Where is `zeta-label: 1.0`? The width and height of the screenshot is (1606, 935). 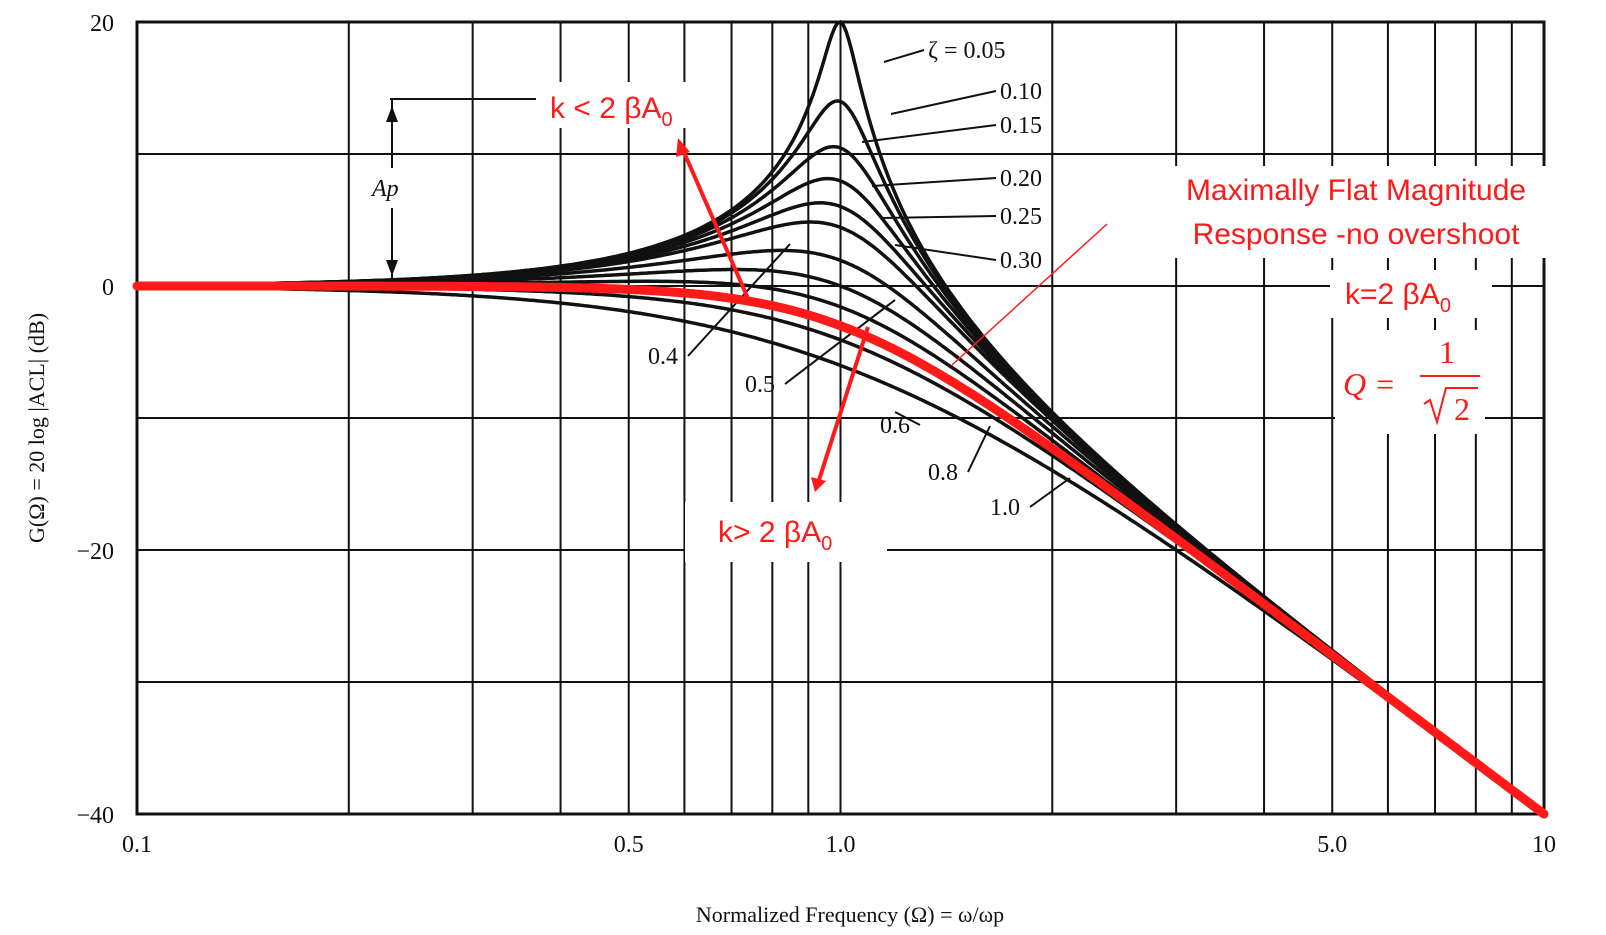
zeta-label: 1.0 is located at coordinates (1005, 508).